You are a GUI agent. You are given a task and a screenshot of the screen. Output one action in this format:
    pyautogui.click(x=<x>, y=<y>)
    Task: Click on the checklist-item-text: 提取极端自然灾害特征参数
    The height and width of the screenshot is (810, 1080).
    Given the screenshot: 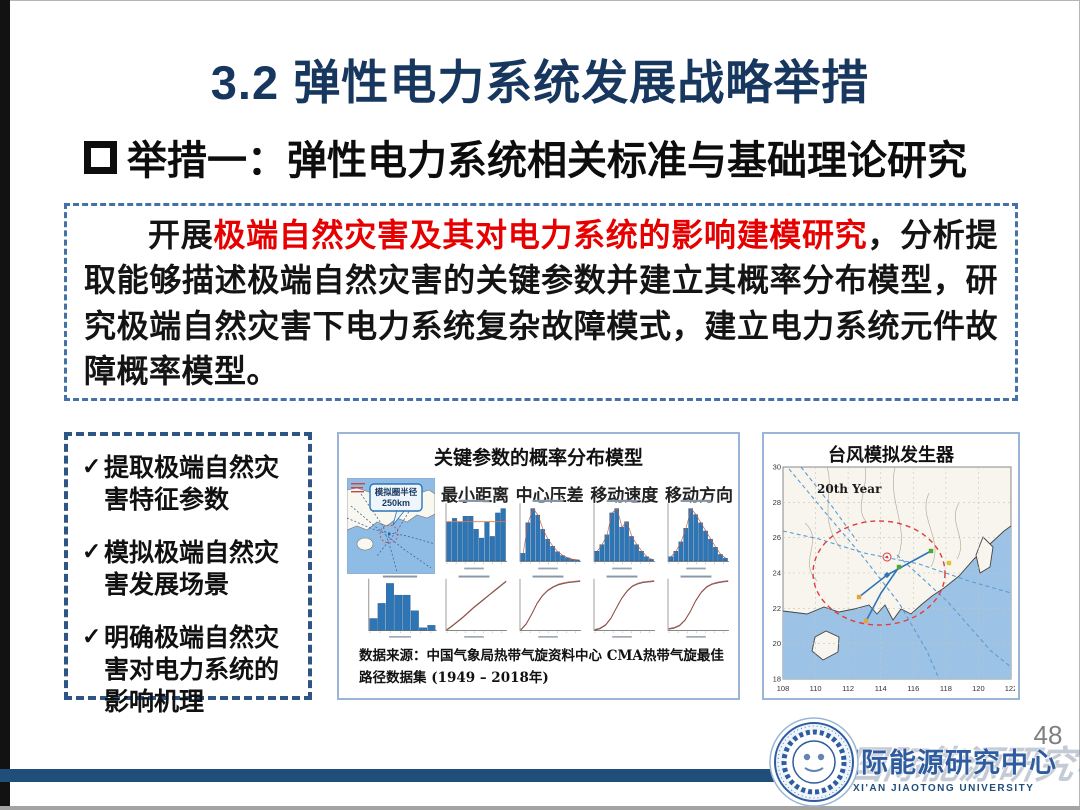 What is the action you would take?
    pyautogui.click(x=192, y=484)
    